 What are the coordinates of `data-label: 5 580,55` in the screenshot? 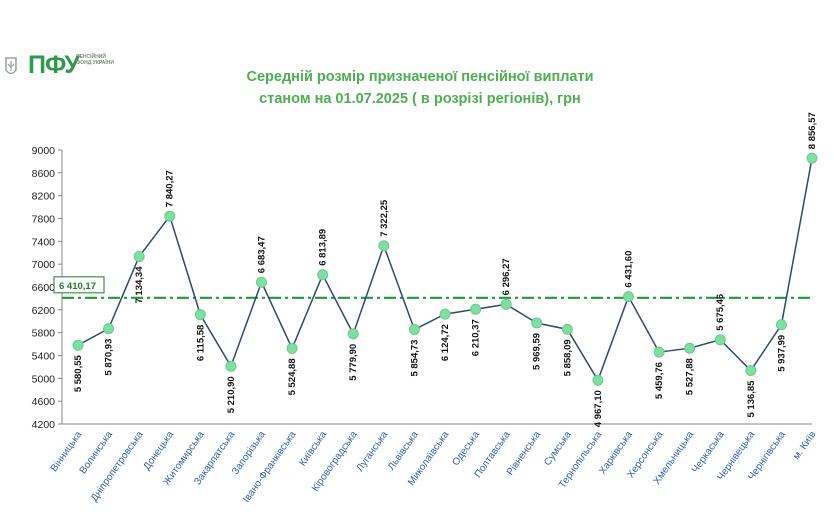 It's located at (78, 373).